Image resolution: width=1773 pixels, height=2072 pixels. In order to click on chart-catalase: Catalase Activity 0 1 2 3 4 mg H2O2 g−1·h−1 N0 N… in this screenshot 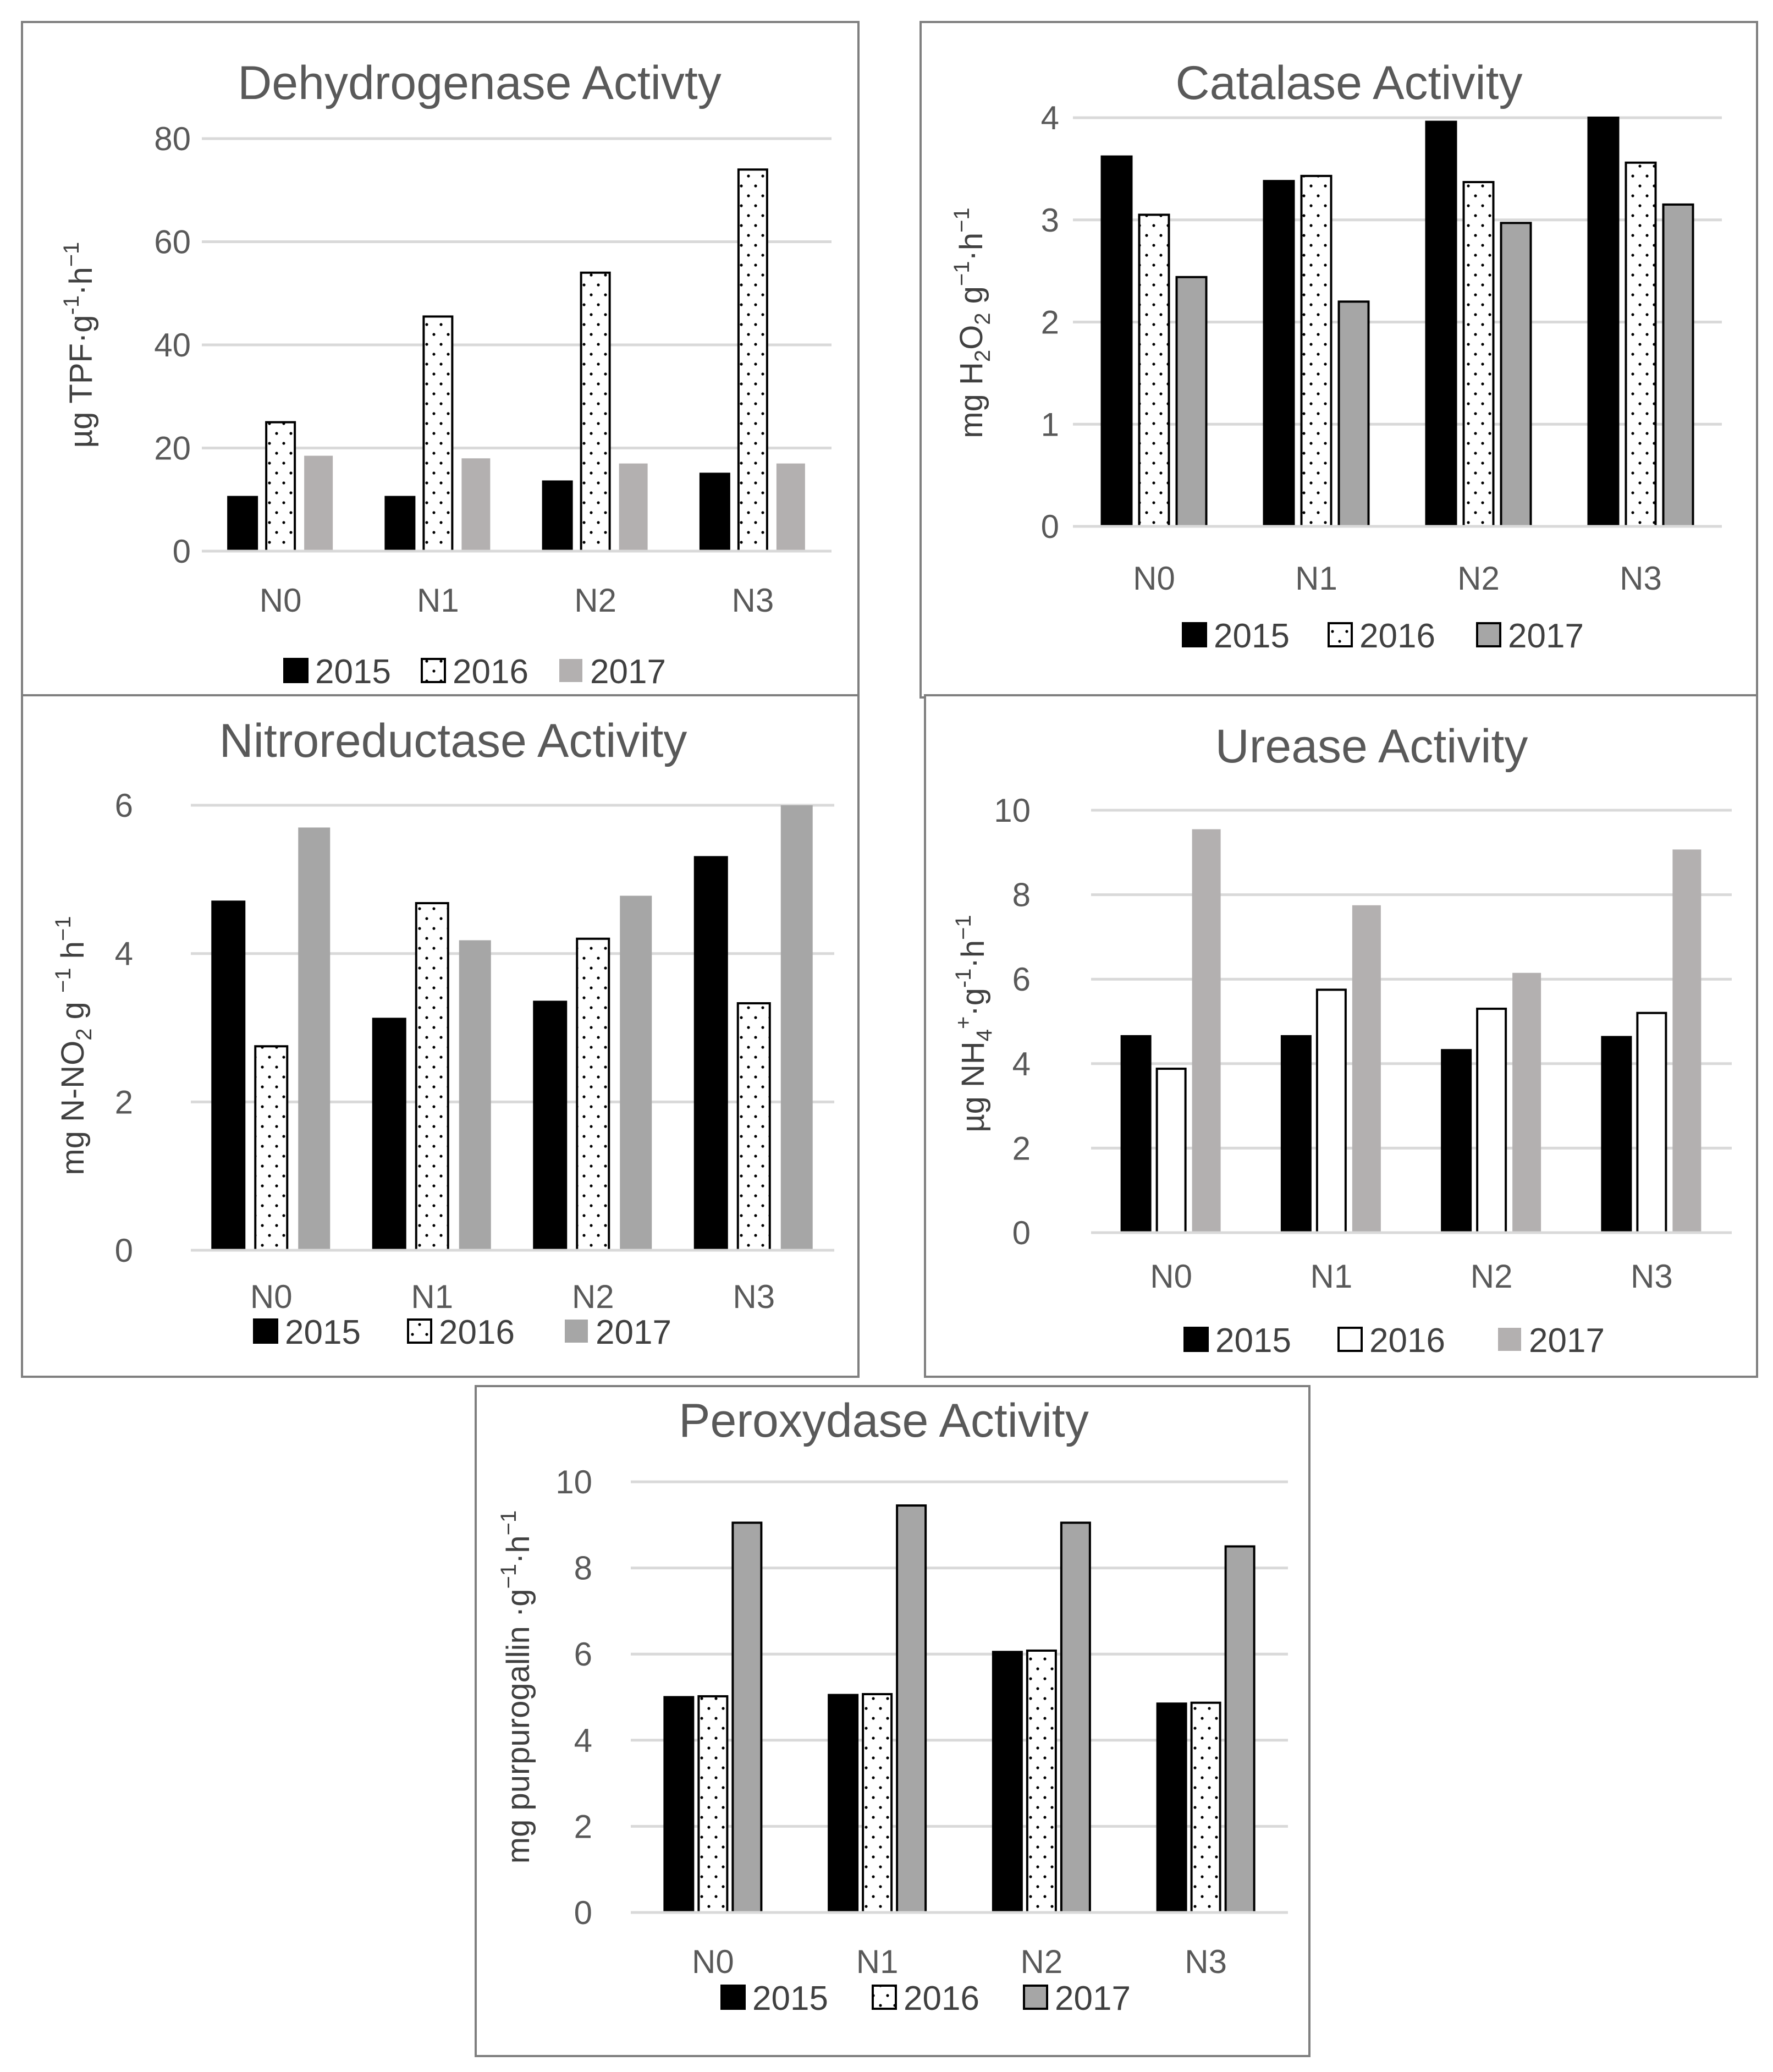, I will do `click(1336, 356)`.